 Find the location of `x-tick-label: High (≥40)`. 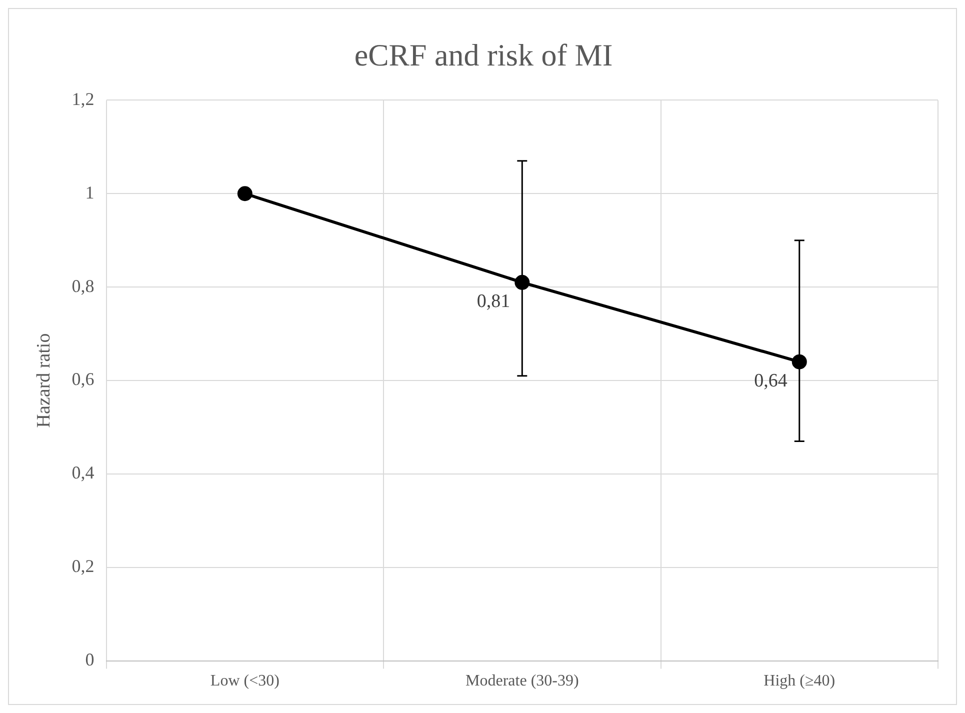

x-tick-label: High (≥40) is located at coordinates (800, 681).